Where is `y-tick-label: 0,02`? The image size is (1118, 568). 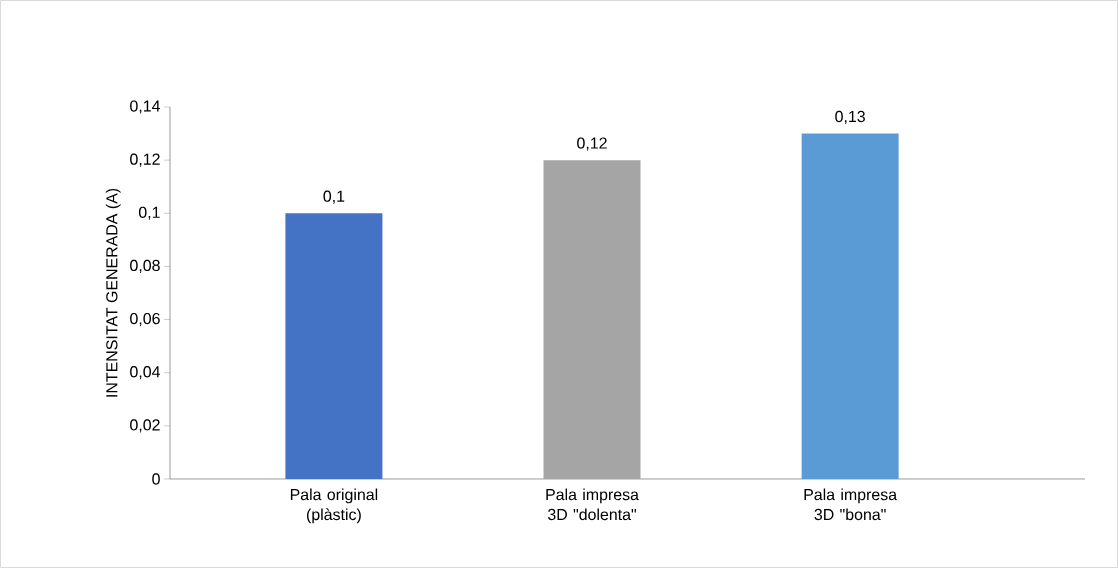 y-tick-label: 0,02 is located at coordinates (145, 426).